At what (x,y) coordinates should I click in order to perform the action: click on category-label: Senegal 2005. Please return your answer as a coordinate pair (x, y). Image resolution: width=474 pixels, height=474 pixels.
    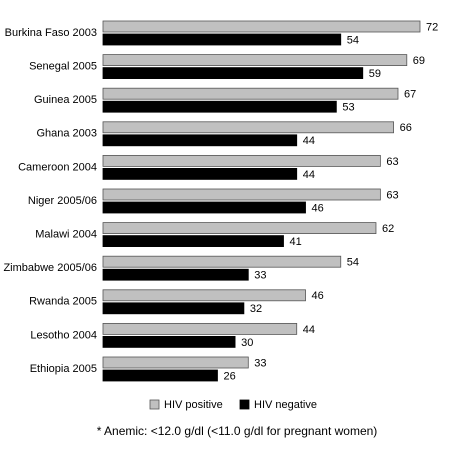
    Looking at the image, I should click on (63, 67).